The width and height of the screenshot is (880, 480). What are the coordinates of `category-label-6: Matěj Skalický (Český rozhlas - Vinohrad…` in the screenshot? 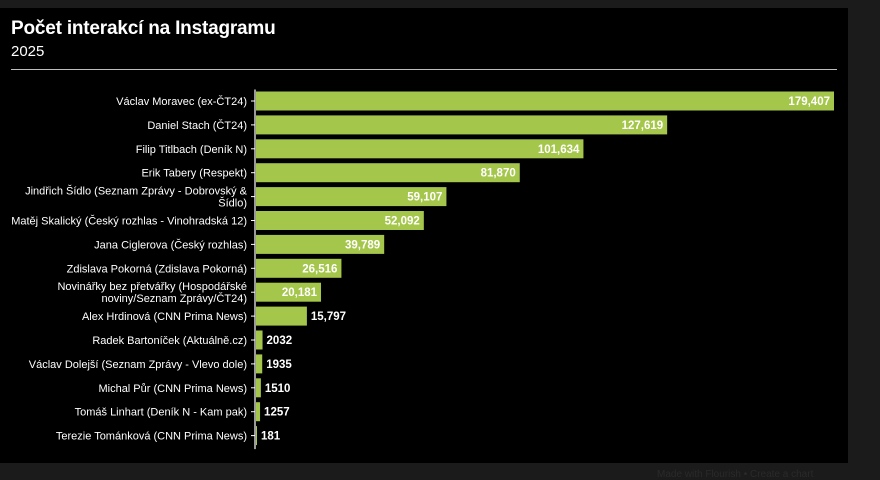 It's located at (129, 221).